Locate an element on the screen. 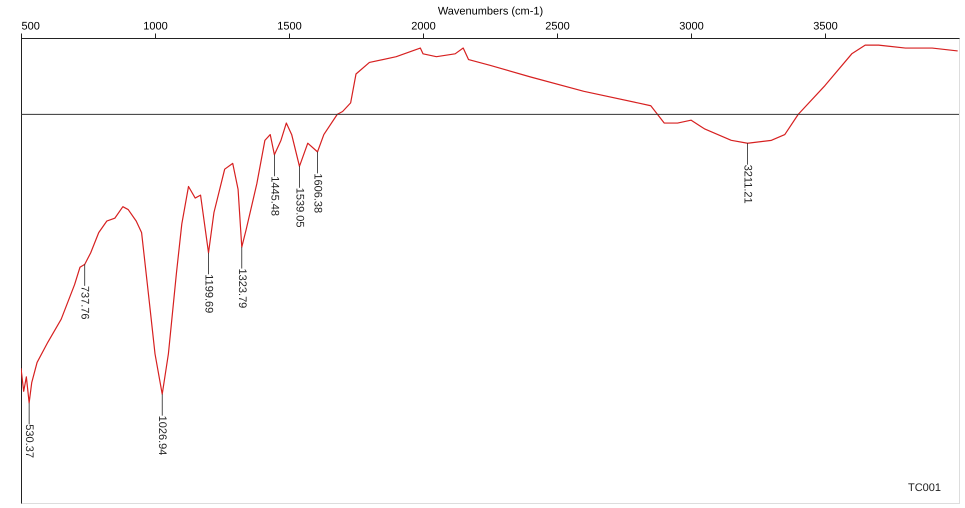 The height and width of the screenshot is (508, 965). annotation: 1323.79 is located at coordinates (242, 288).